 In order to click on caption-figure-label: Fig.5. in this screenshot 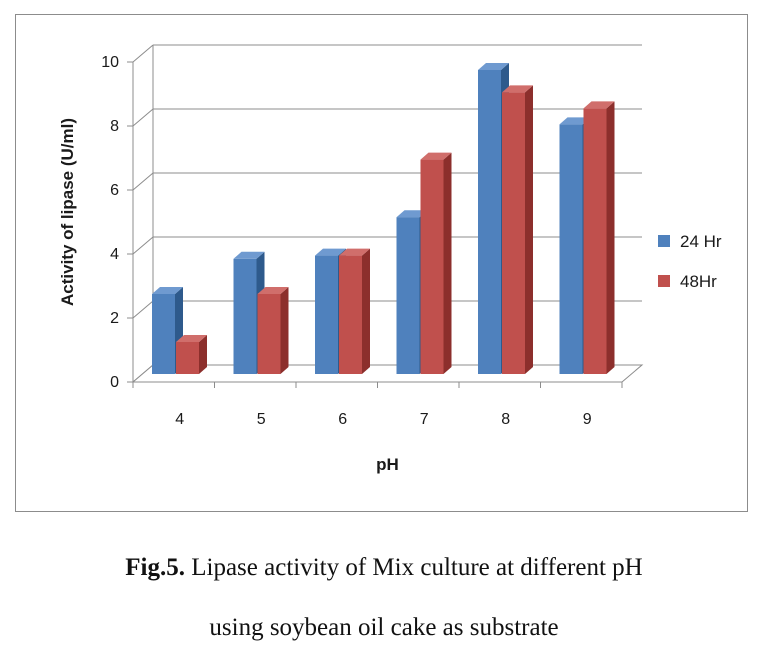, I will do `click(155, 567)`.